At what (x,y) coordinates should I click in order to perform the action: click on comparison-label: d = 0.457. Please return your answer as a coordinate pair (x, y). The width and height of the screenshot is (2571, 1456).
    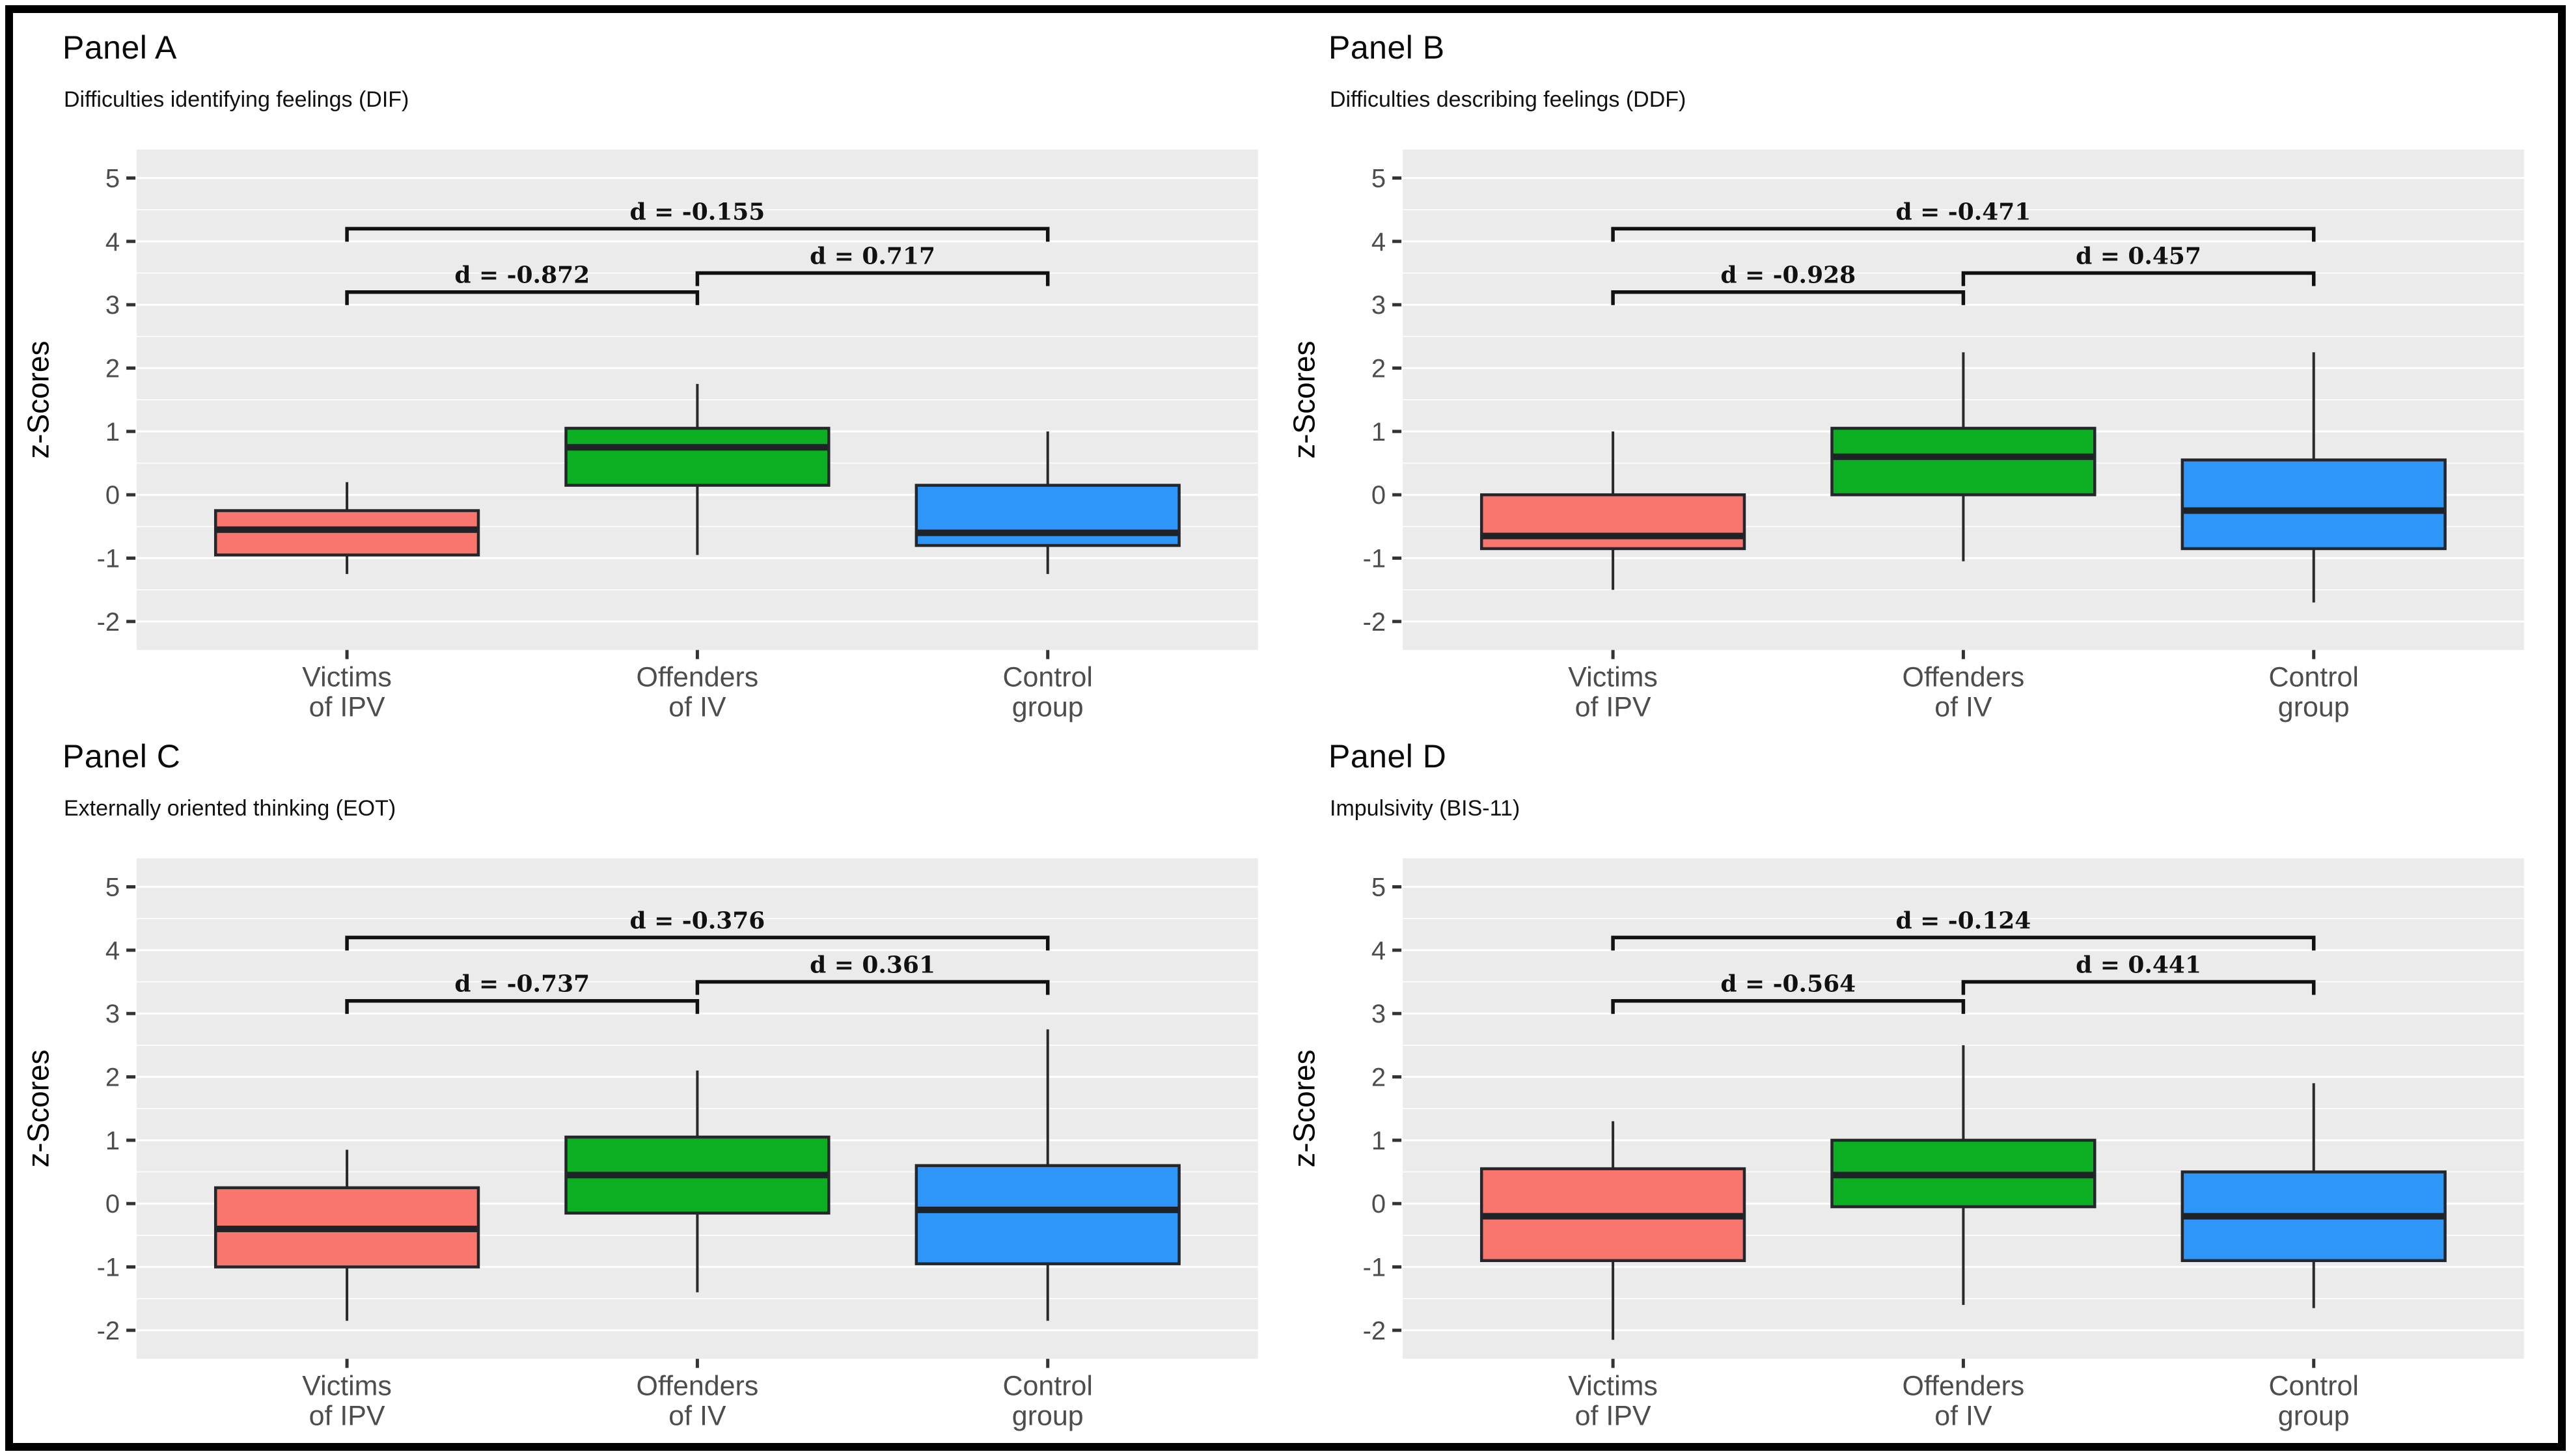
    Looking at the image, I should click on (2138, 257).